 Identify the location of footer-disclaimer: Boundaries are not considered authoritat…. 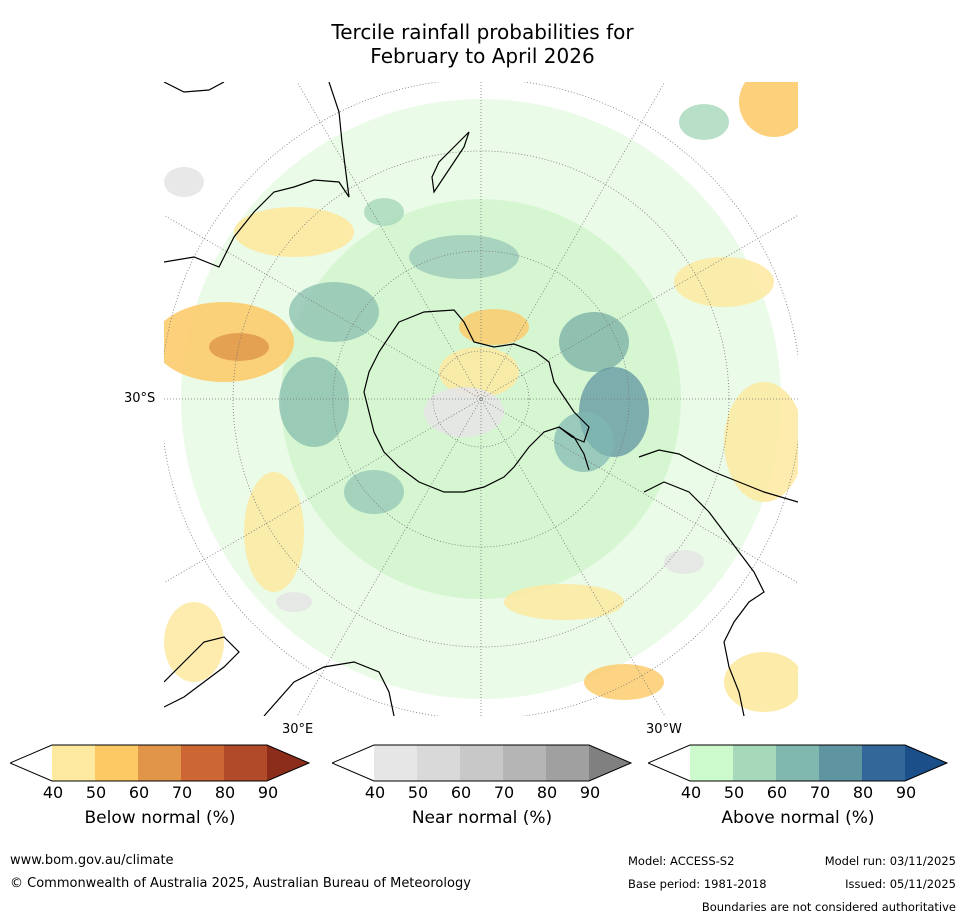
(828, 907).